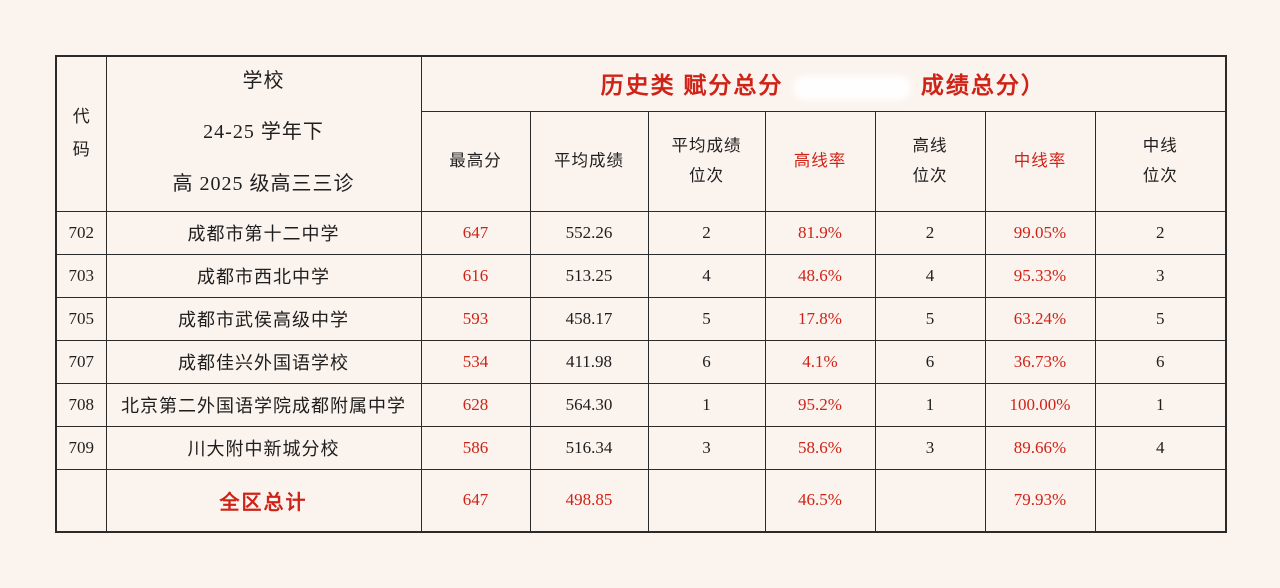  What do you see at coordinates (263, 232) in the screenshot?
I see `cell-school: 成都市第十二中学` at bounding box center [263, 232].